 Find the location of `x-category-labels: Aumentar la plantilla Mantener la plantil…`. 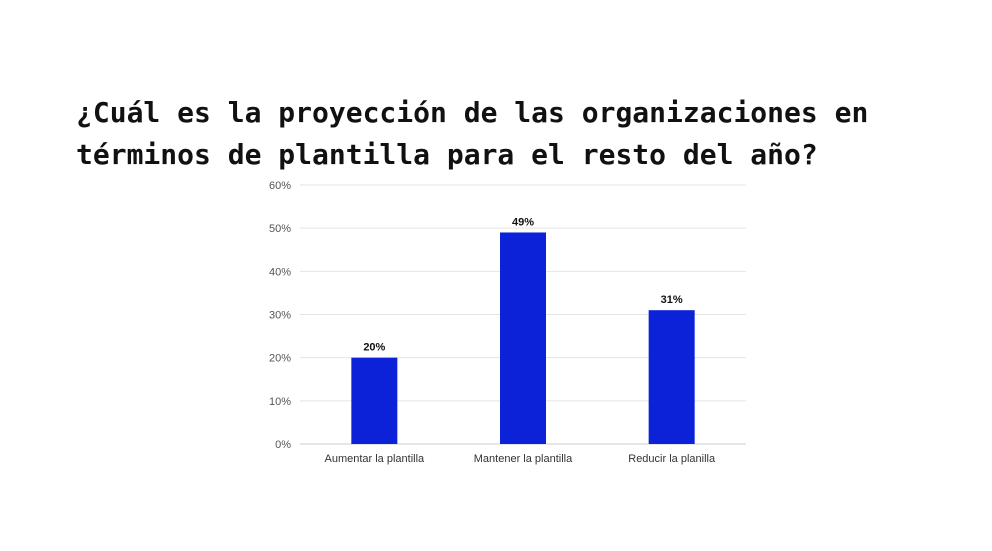

x-category-labels: Aumentar la plantilla Mantener la plantil… is located at coordinates (519, 459).